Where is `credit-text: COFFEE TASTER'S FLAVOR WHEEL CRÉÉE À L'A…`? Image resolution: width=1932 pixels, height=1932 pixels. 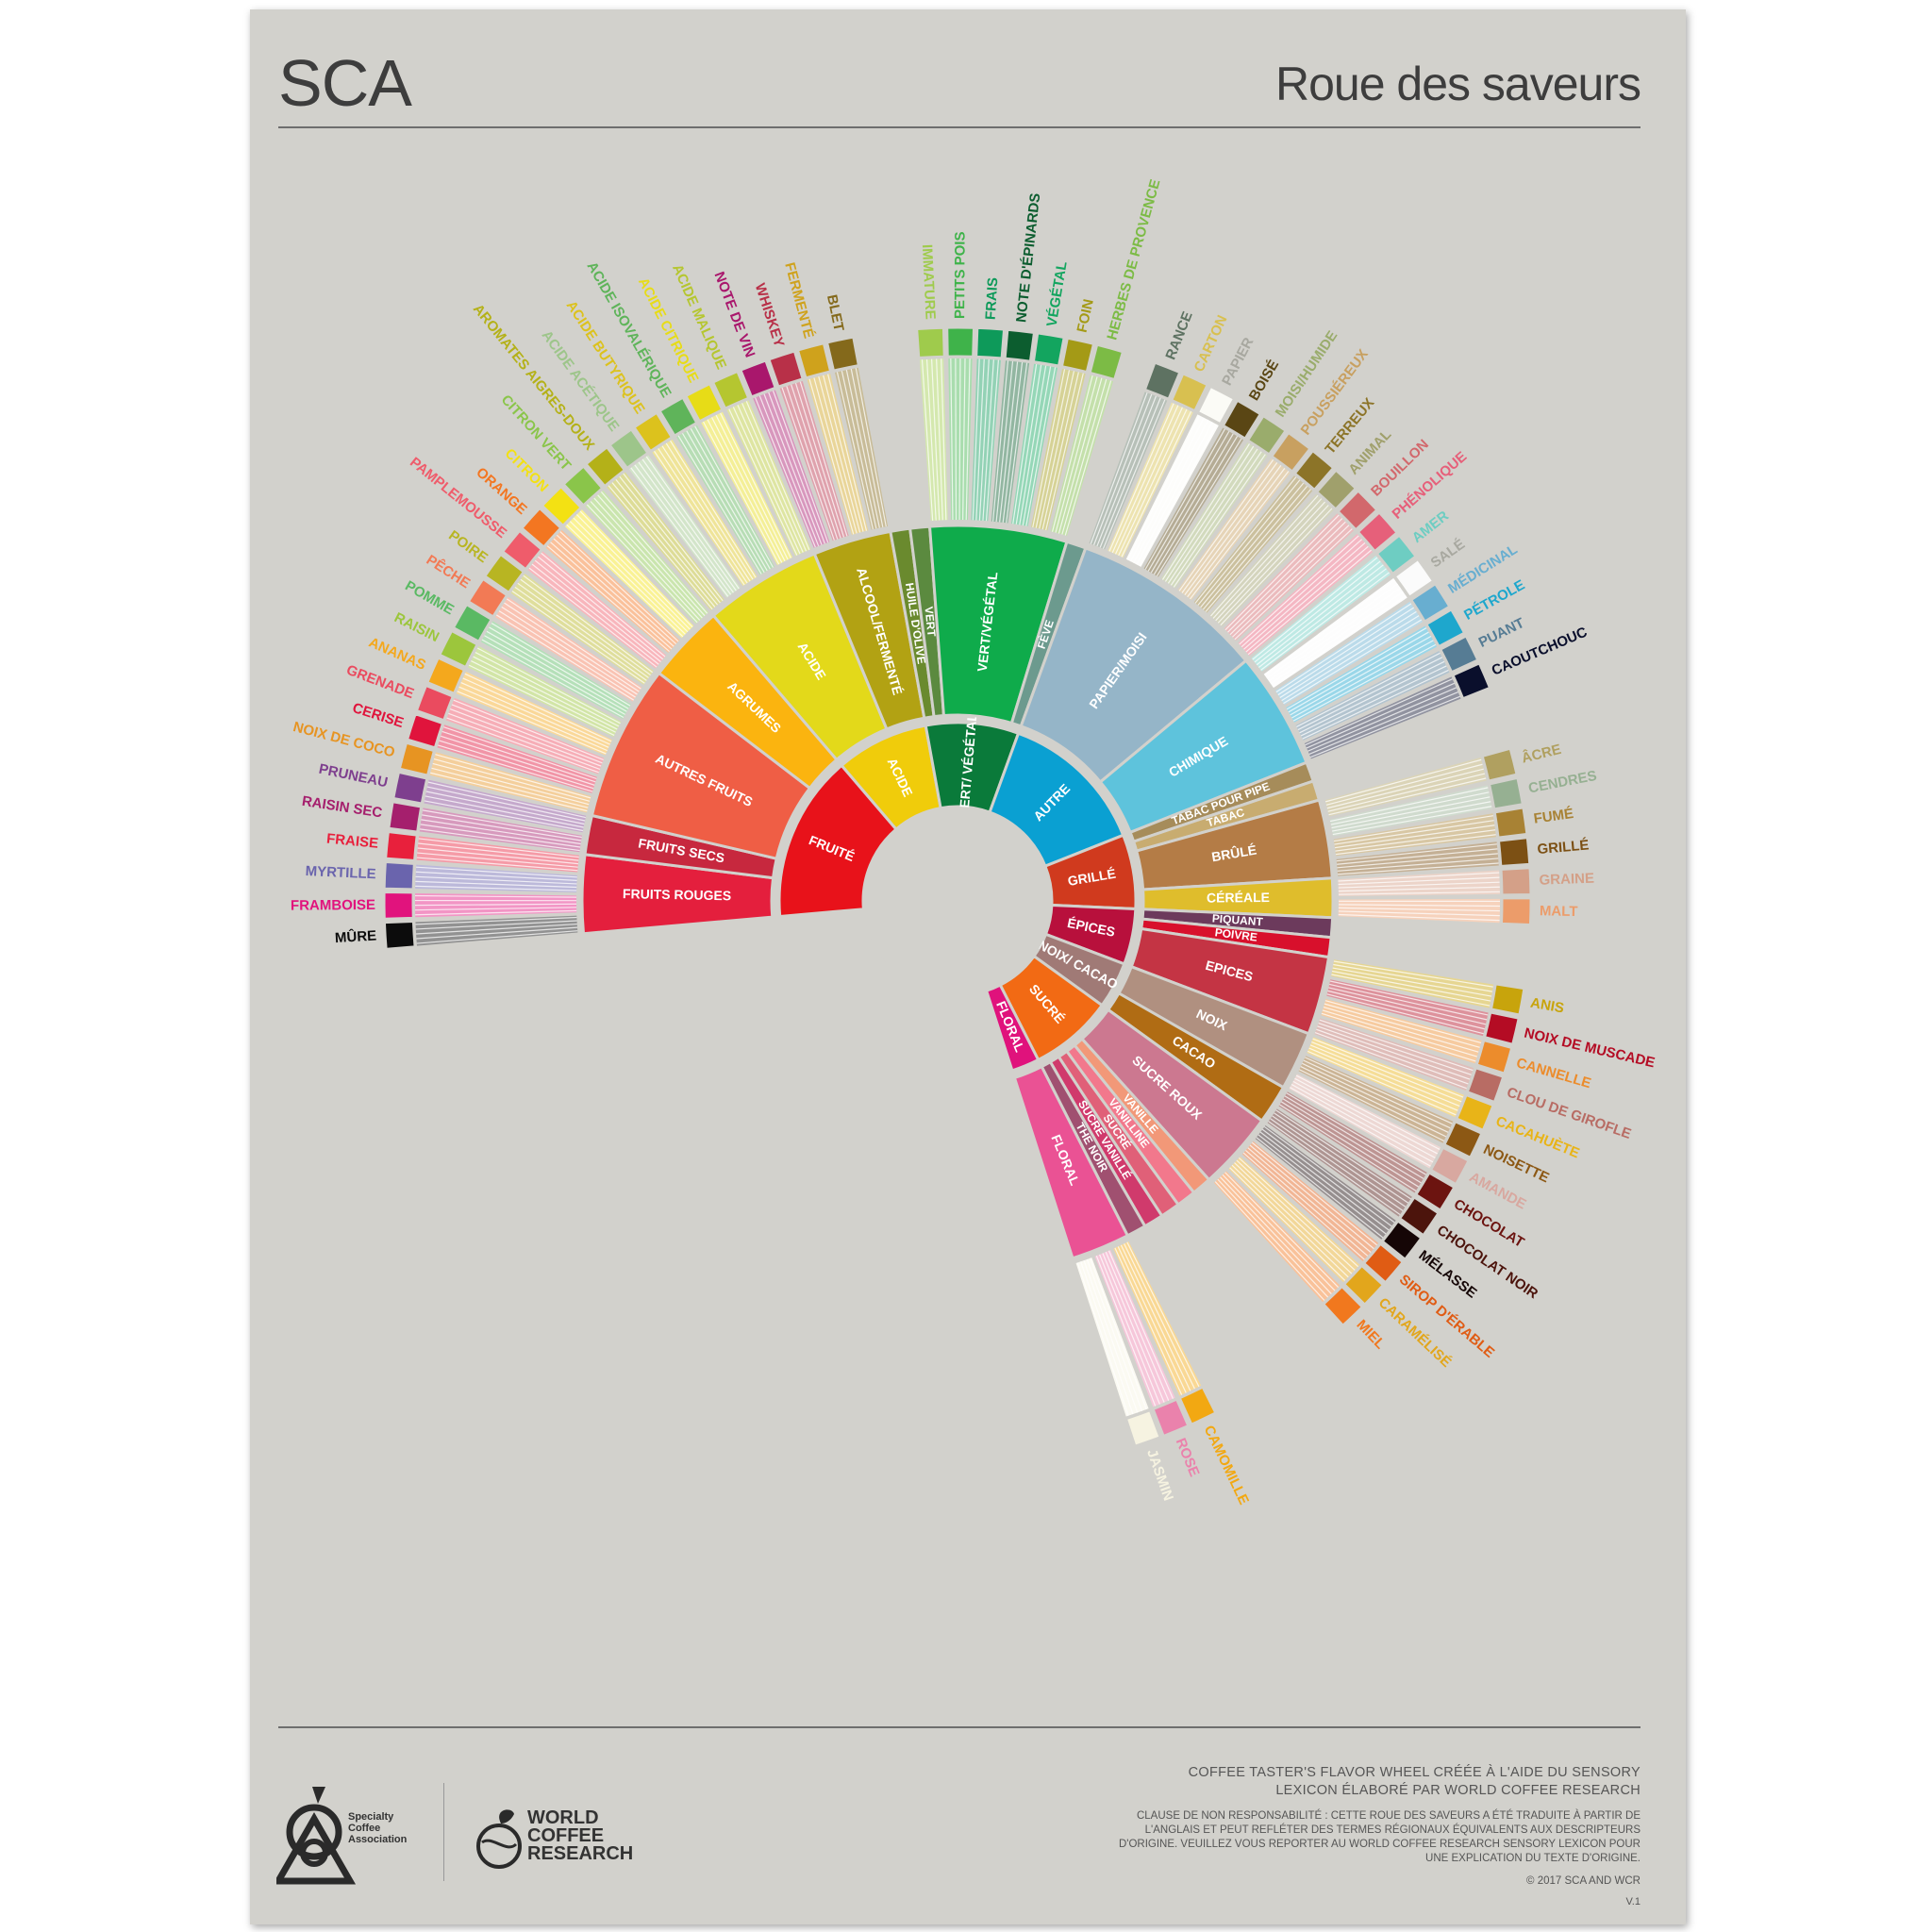
credit-text: COFFEE TASTER'S FLAVOR WHEEL CRÉÉE À L'A… is located at coordinates (1415, 1782).